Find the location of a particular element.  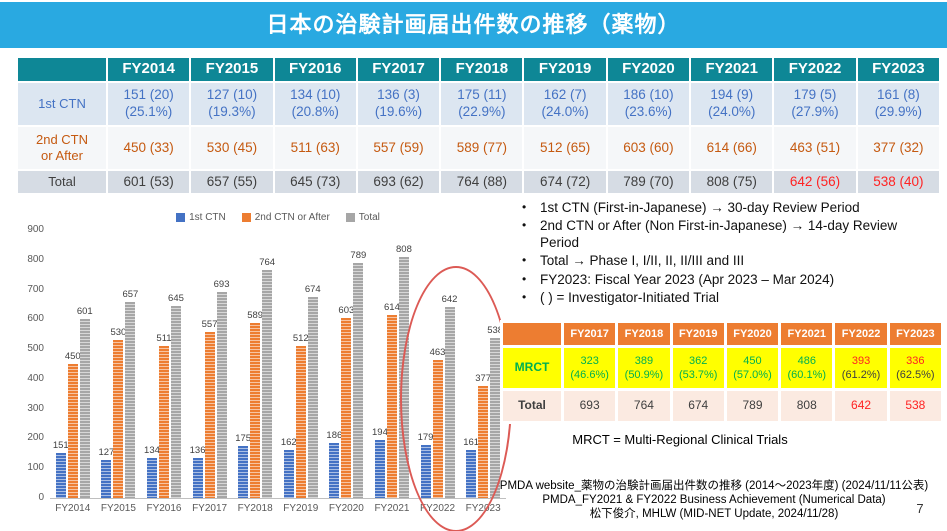

mrct-table-year-header: FY2018 is located at coordinates (644, 334).